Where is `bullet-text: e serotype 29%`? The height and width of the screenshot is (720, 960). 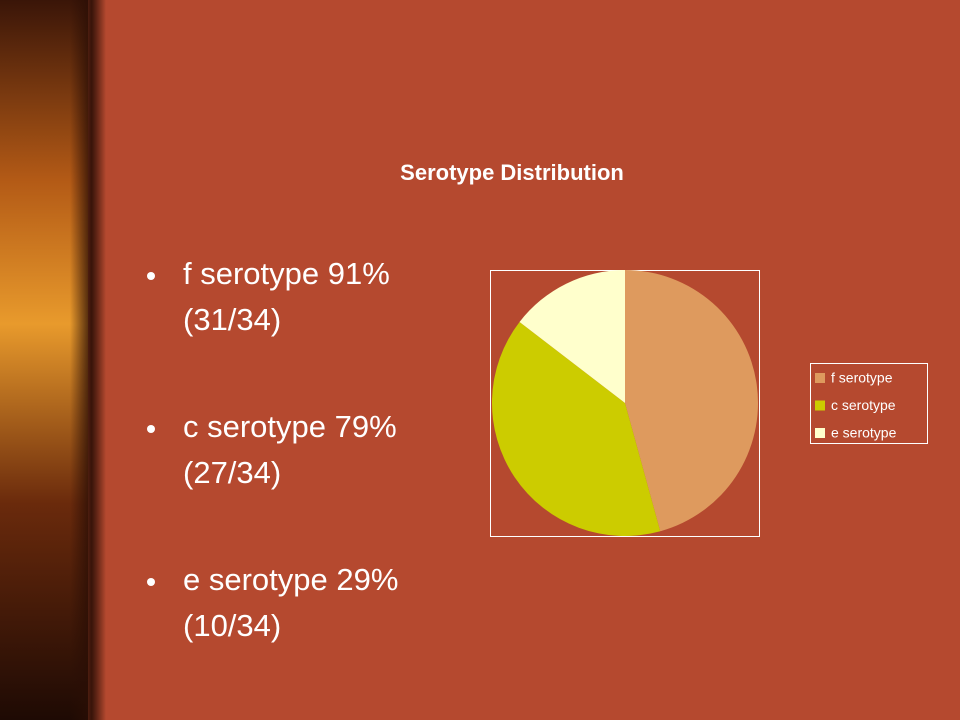
bullet-text: e serotype 29% is located at coordinates (290, 579).